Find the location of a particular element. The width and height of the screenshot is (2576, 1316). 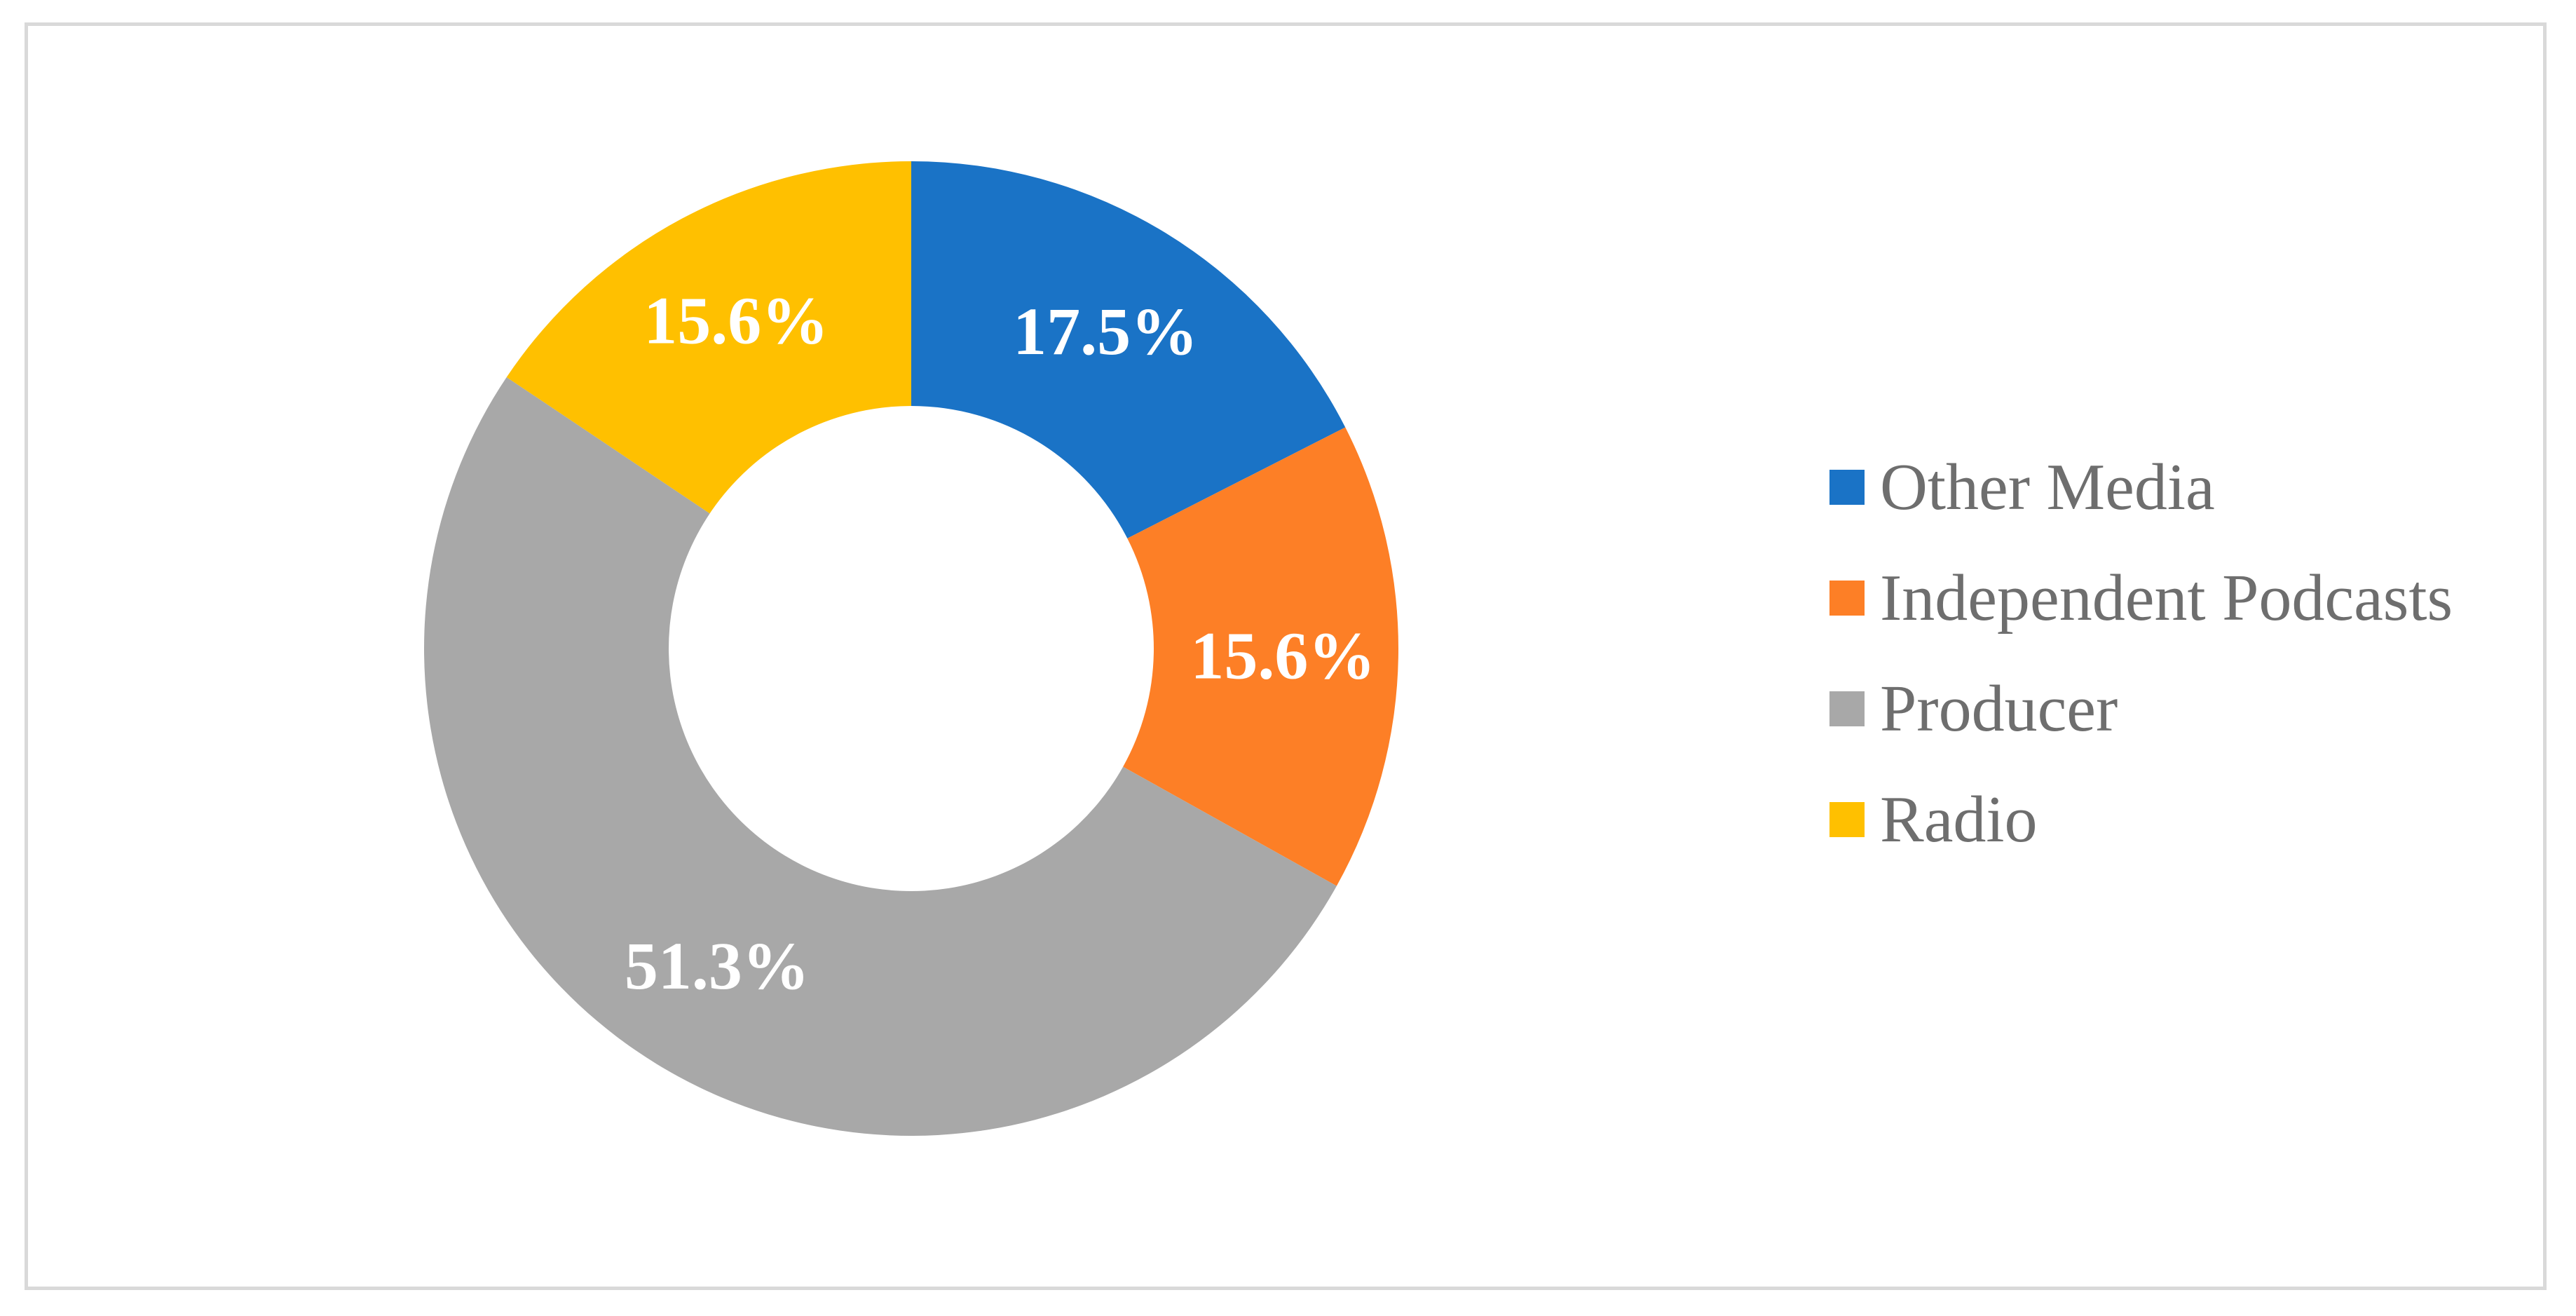

legend-swatch-independent-podcasts is located at coordinates (1847, 598).